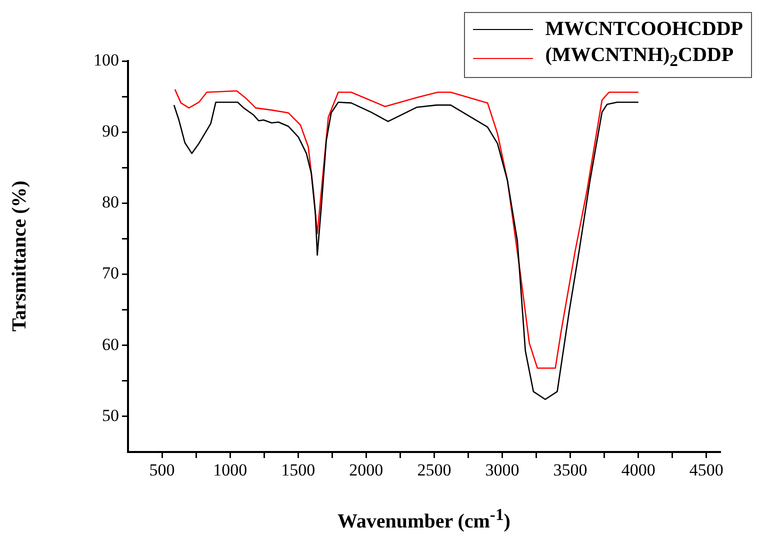  Describe the element at coordinates (424, 519) in the screenshot. I see `x-axis-title: Wavenumber (cm$^{-1}$)` at that location.